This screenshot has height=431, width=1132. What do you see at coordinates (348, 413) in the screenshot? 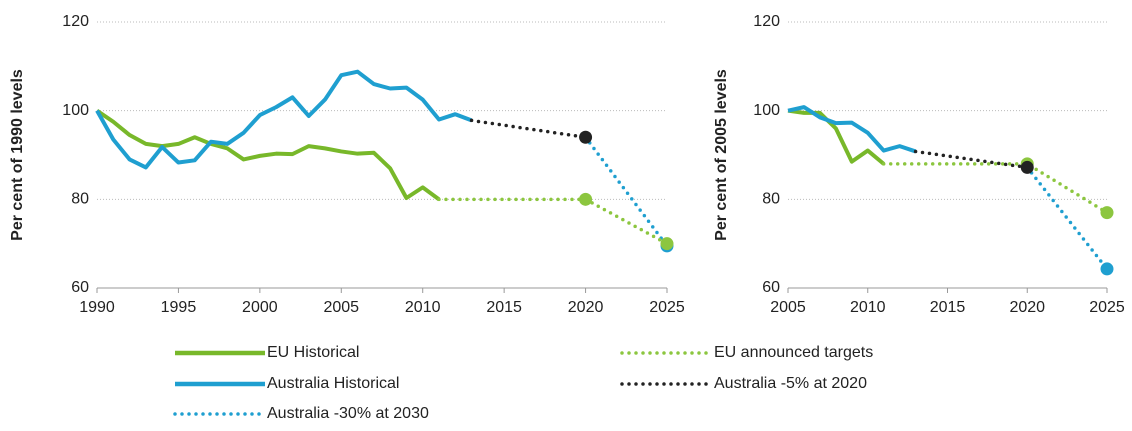
I see `legend-label: Australia -30% at 2030` at bounding box center [348, 413].